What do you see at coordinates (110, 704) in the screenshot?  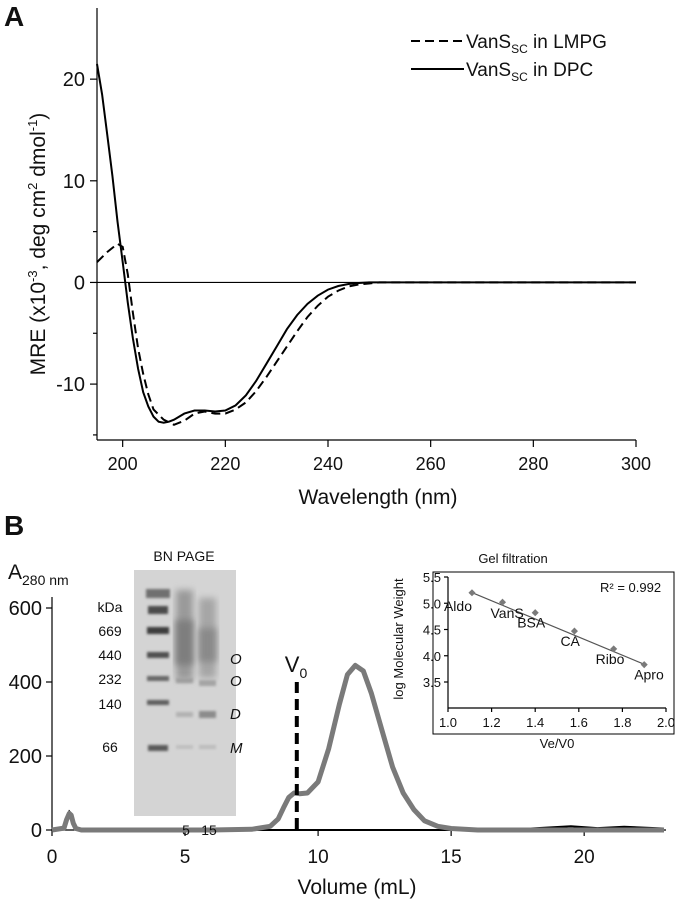 I see `gel-marker-140: 140` at bounding box center [110, 704].